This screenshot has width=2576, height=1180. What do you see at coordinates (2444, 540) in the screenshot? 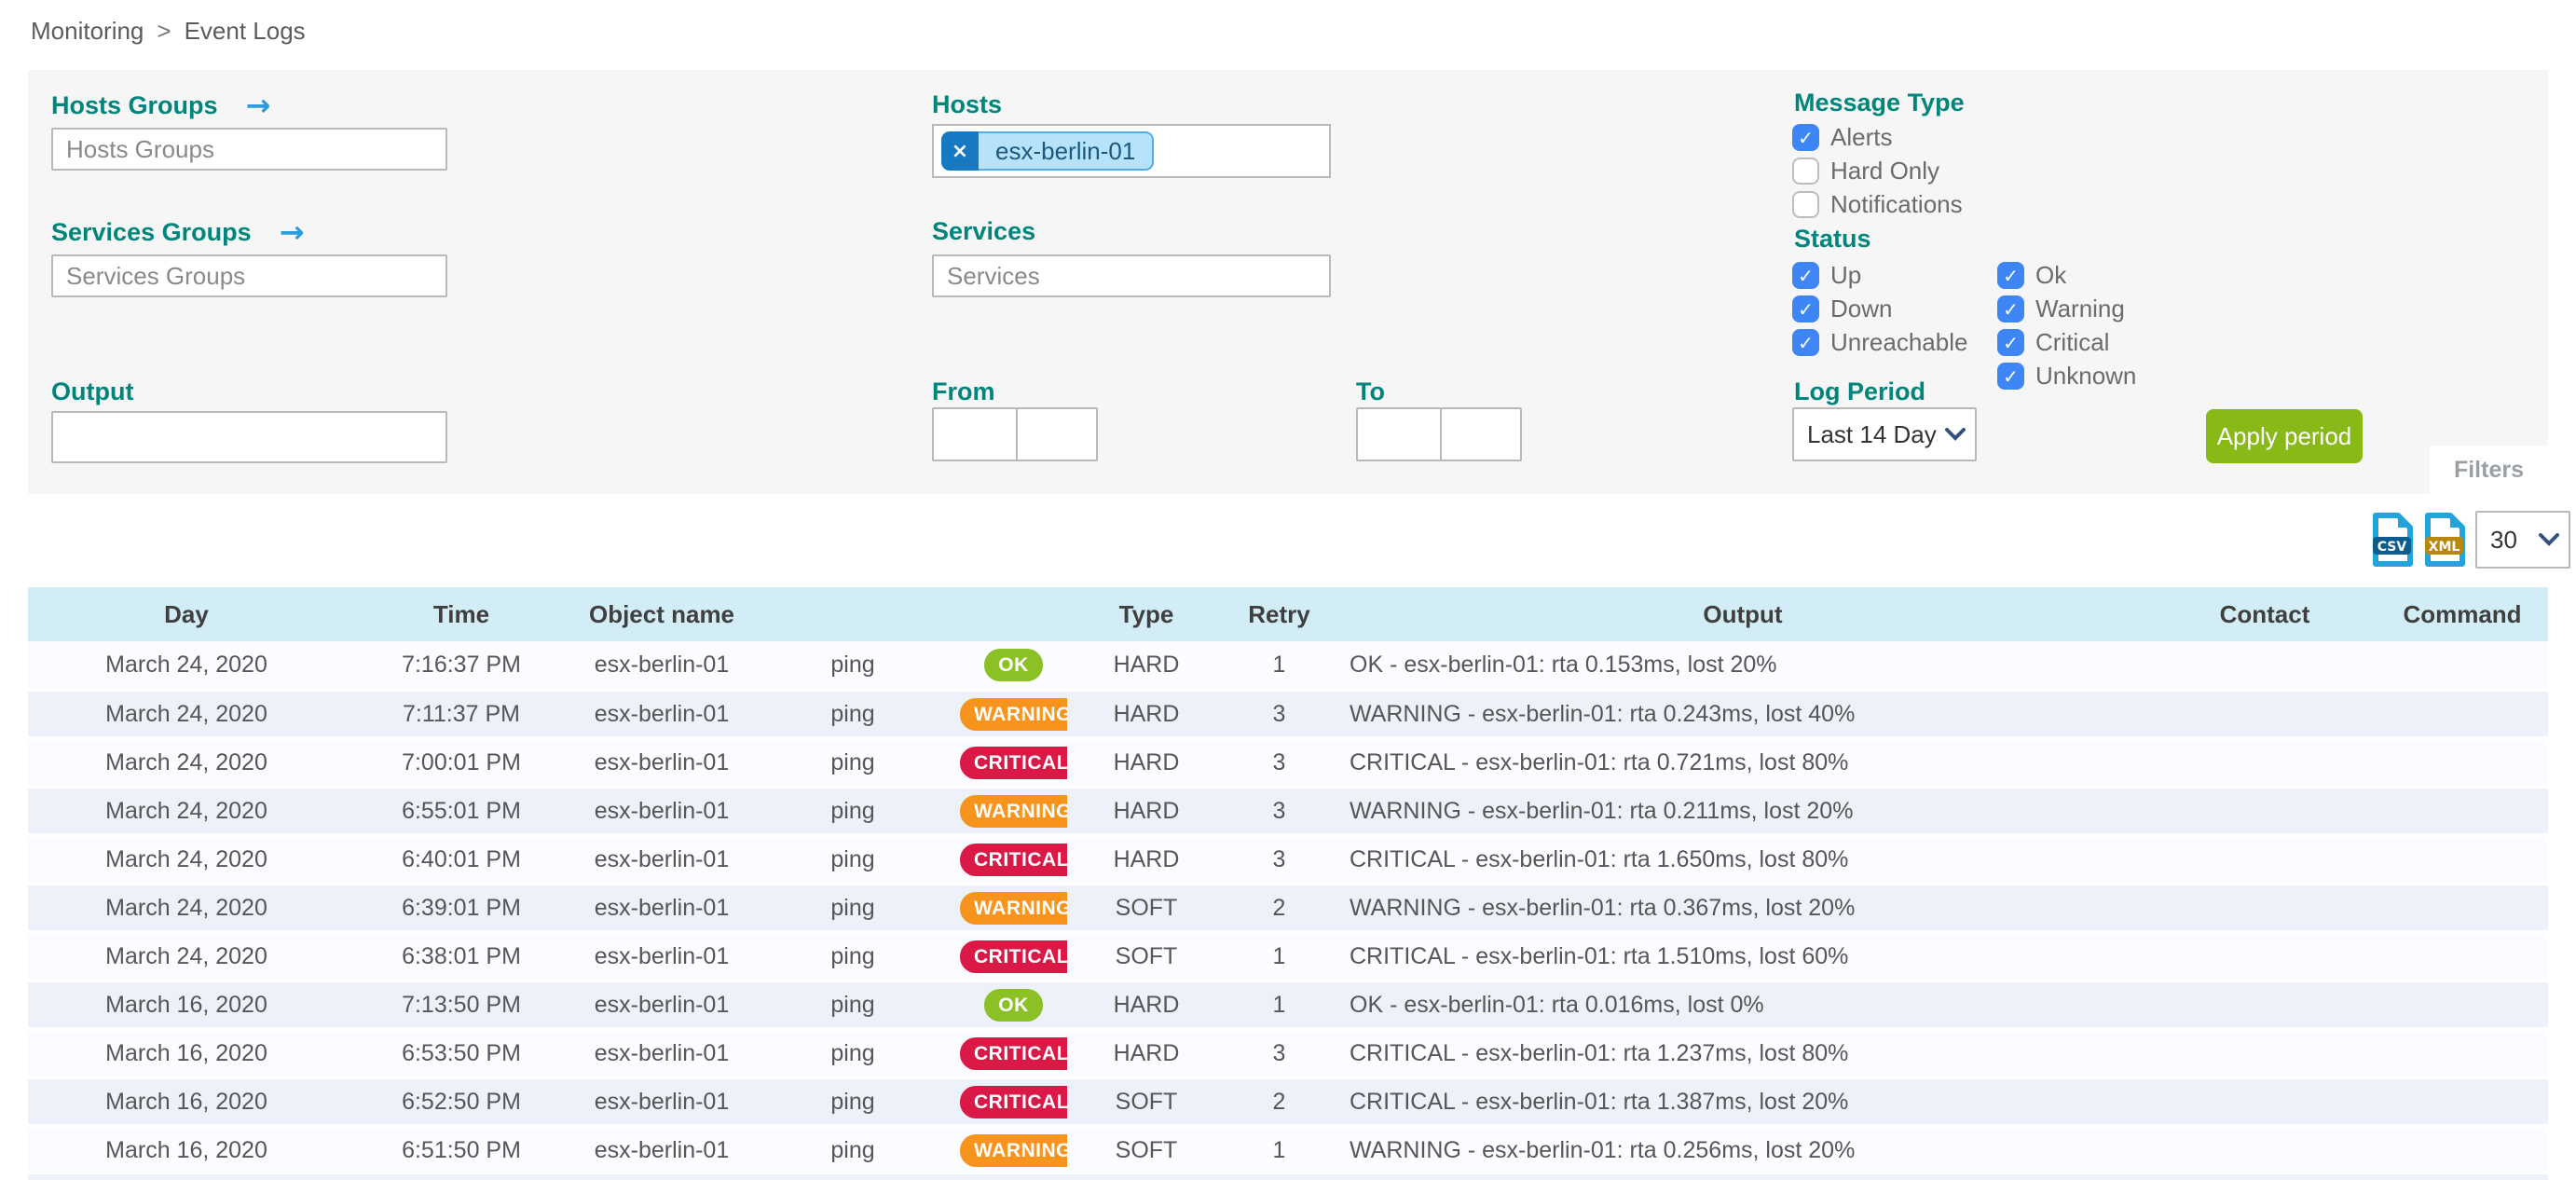
I see `export-xml-icon: XML` at bounding box center [2444, 540].